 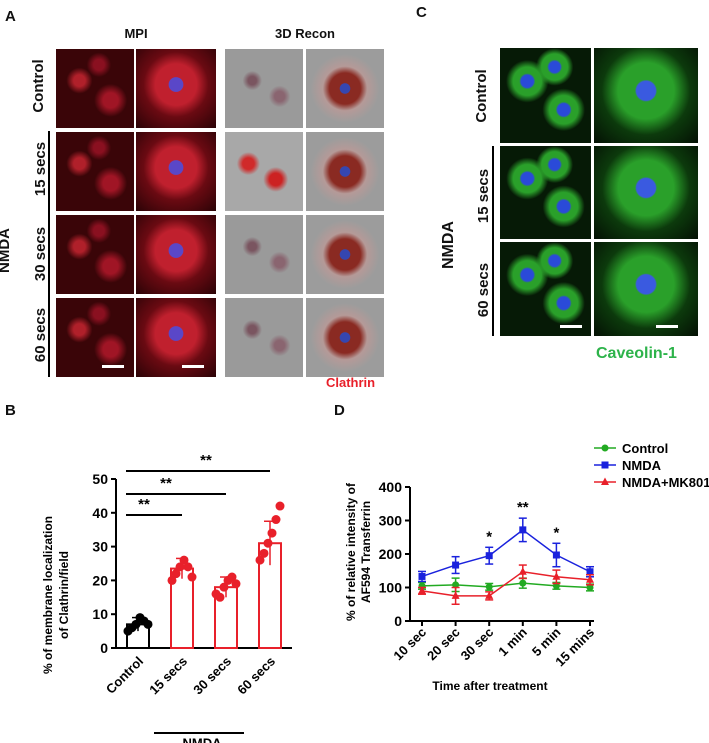 What do you see at coordinates (409, 644) in the screenshot?
I see `x-tick-label: 10 sec` at bounding box center [409, 644].